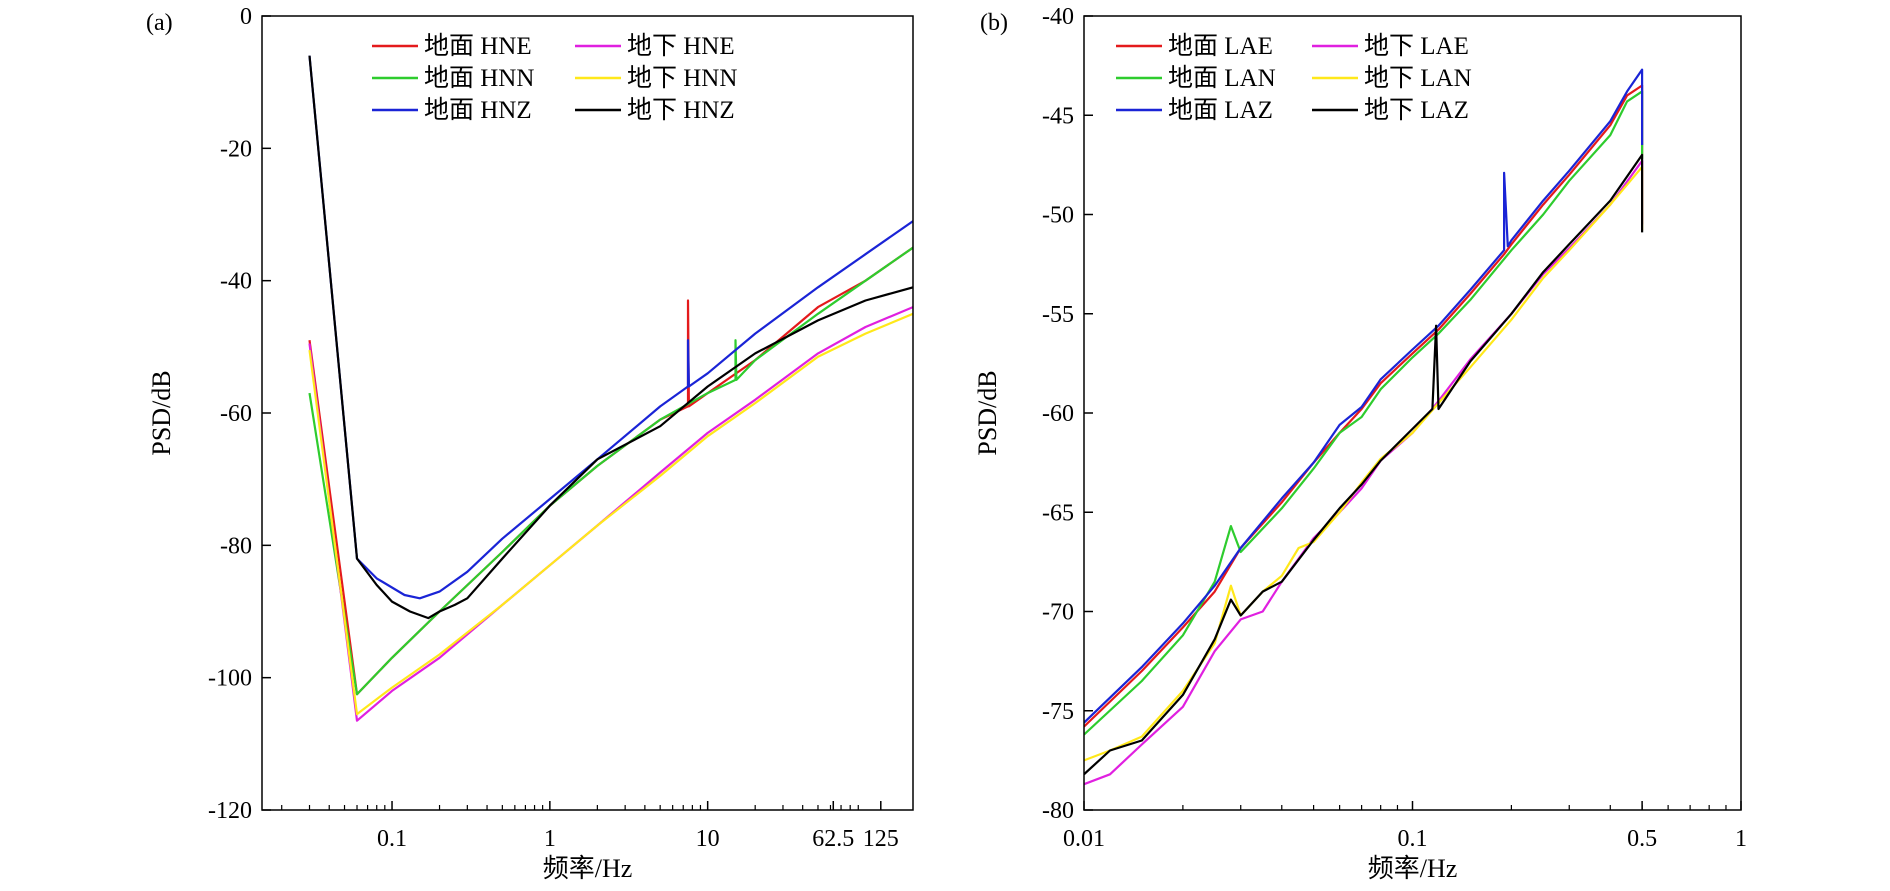  I want to click on y-tick-label: -65, so click(1058, 513).